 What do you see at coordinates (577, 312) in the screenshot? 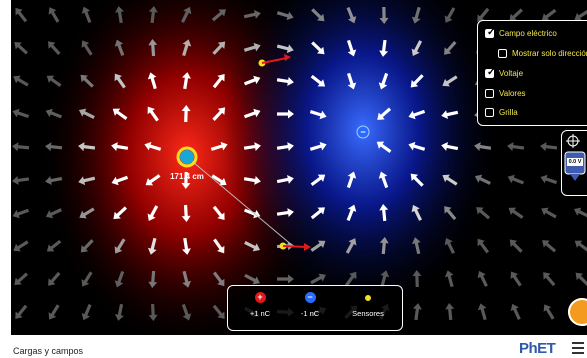
I see `reset-icon` at bounding box center [577, 312].